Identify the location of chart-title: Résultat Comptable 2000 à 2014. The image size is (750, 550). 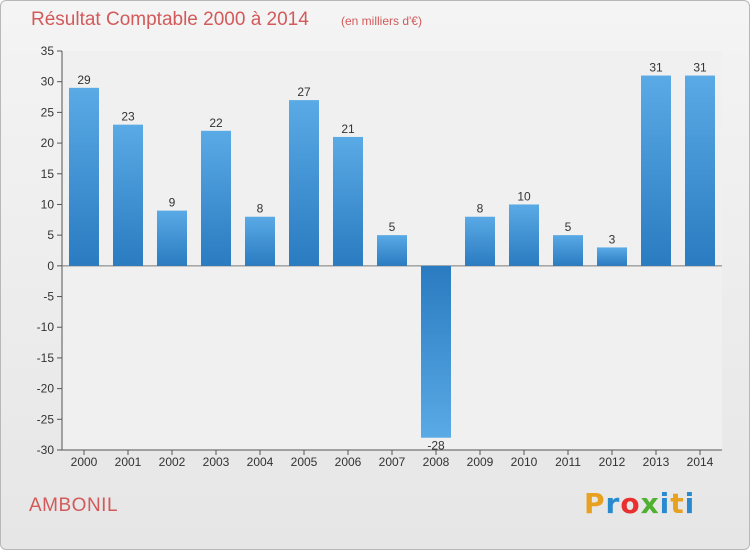
(170, 19).